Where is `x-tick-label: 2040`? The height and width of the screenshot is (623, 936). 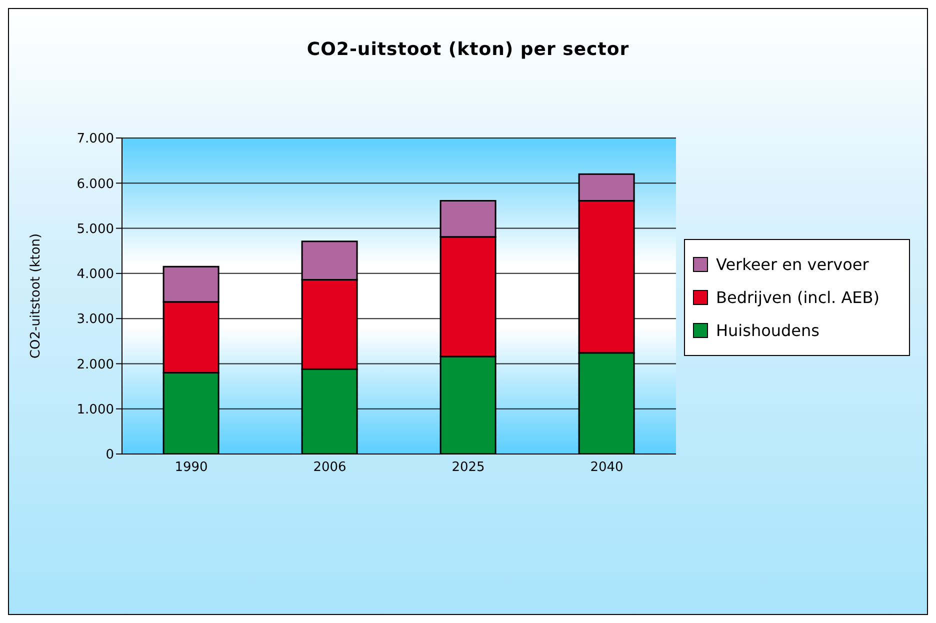 x-tick-label: 2040 is located at coordinates (607, 468).